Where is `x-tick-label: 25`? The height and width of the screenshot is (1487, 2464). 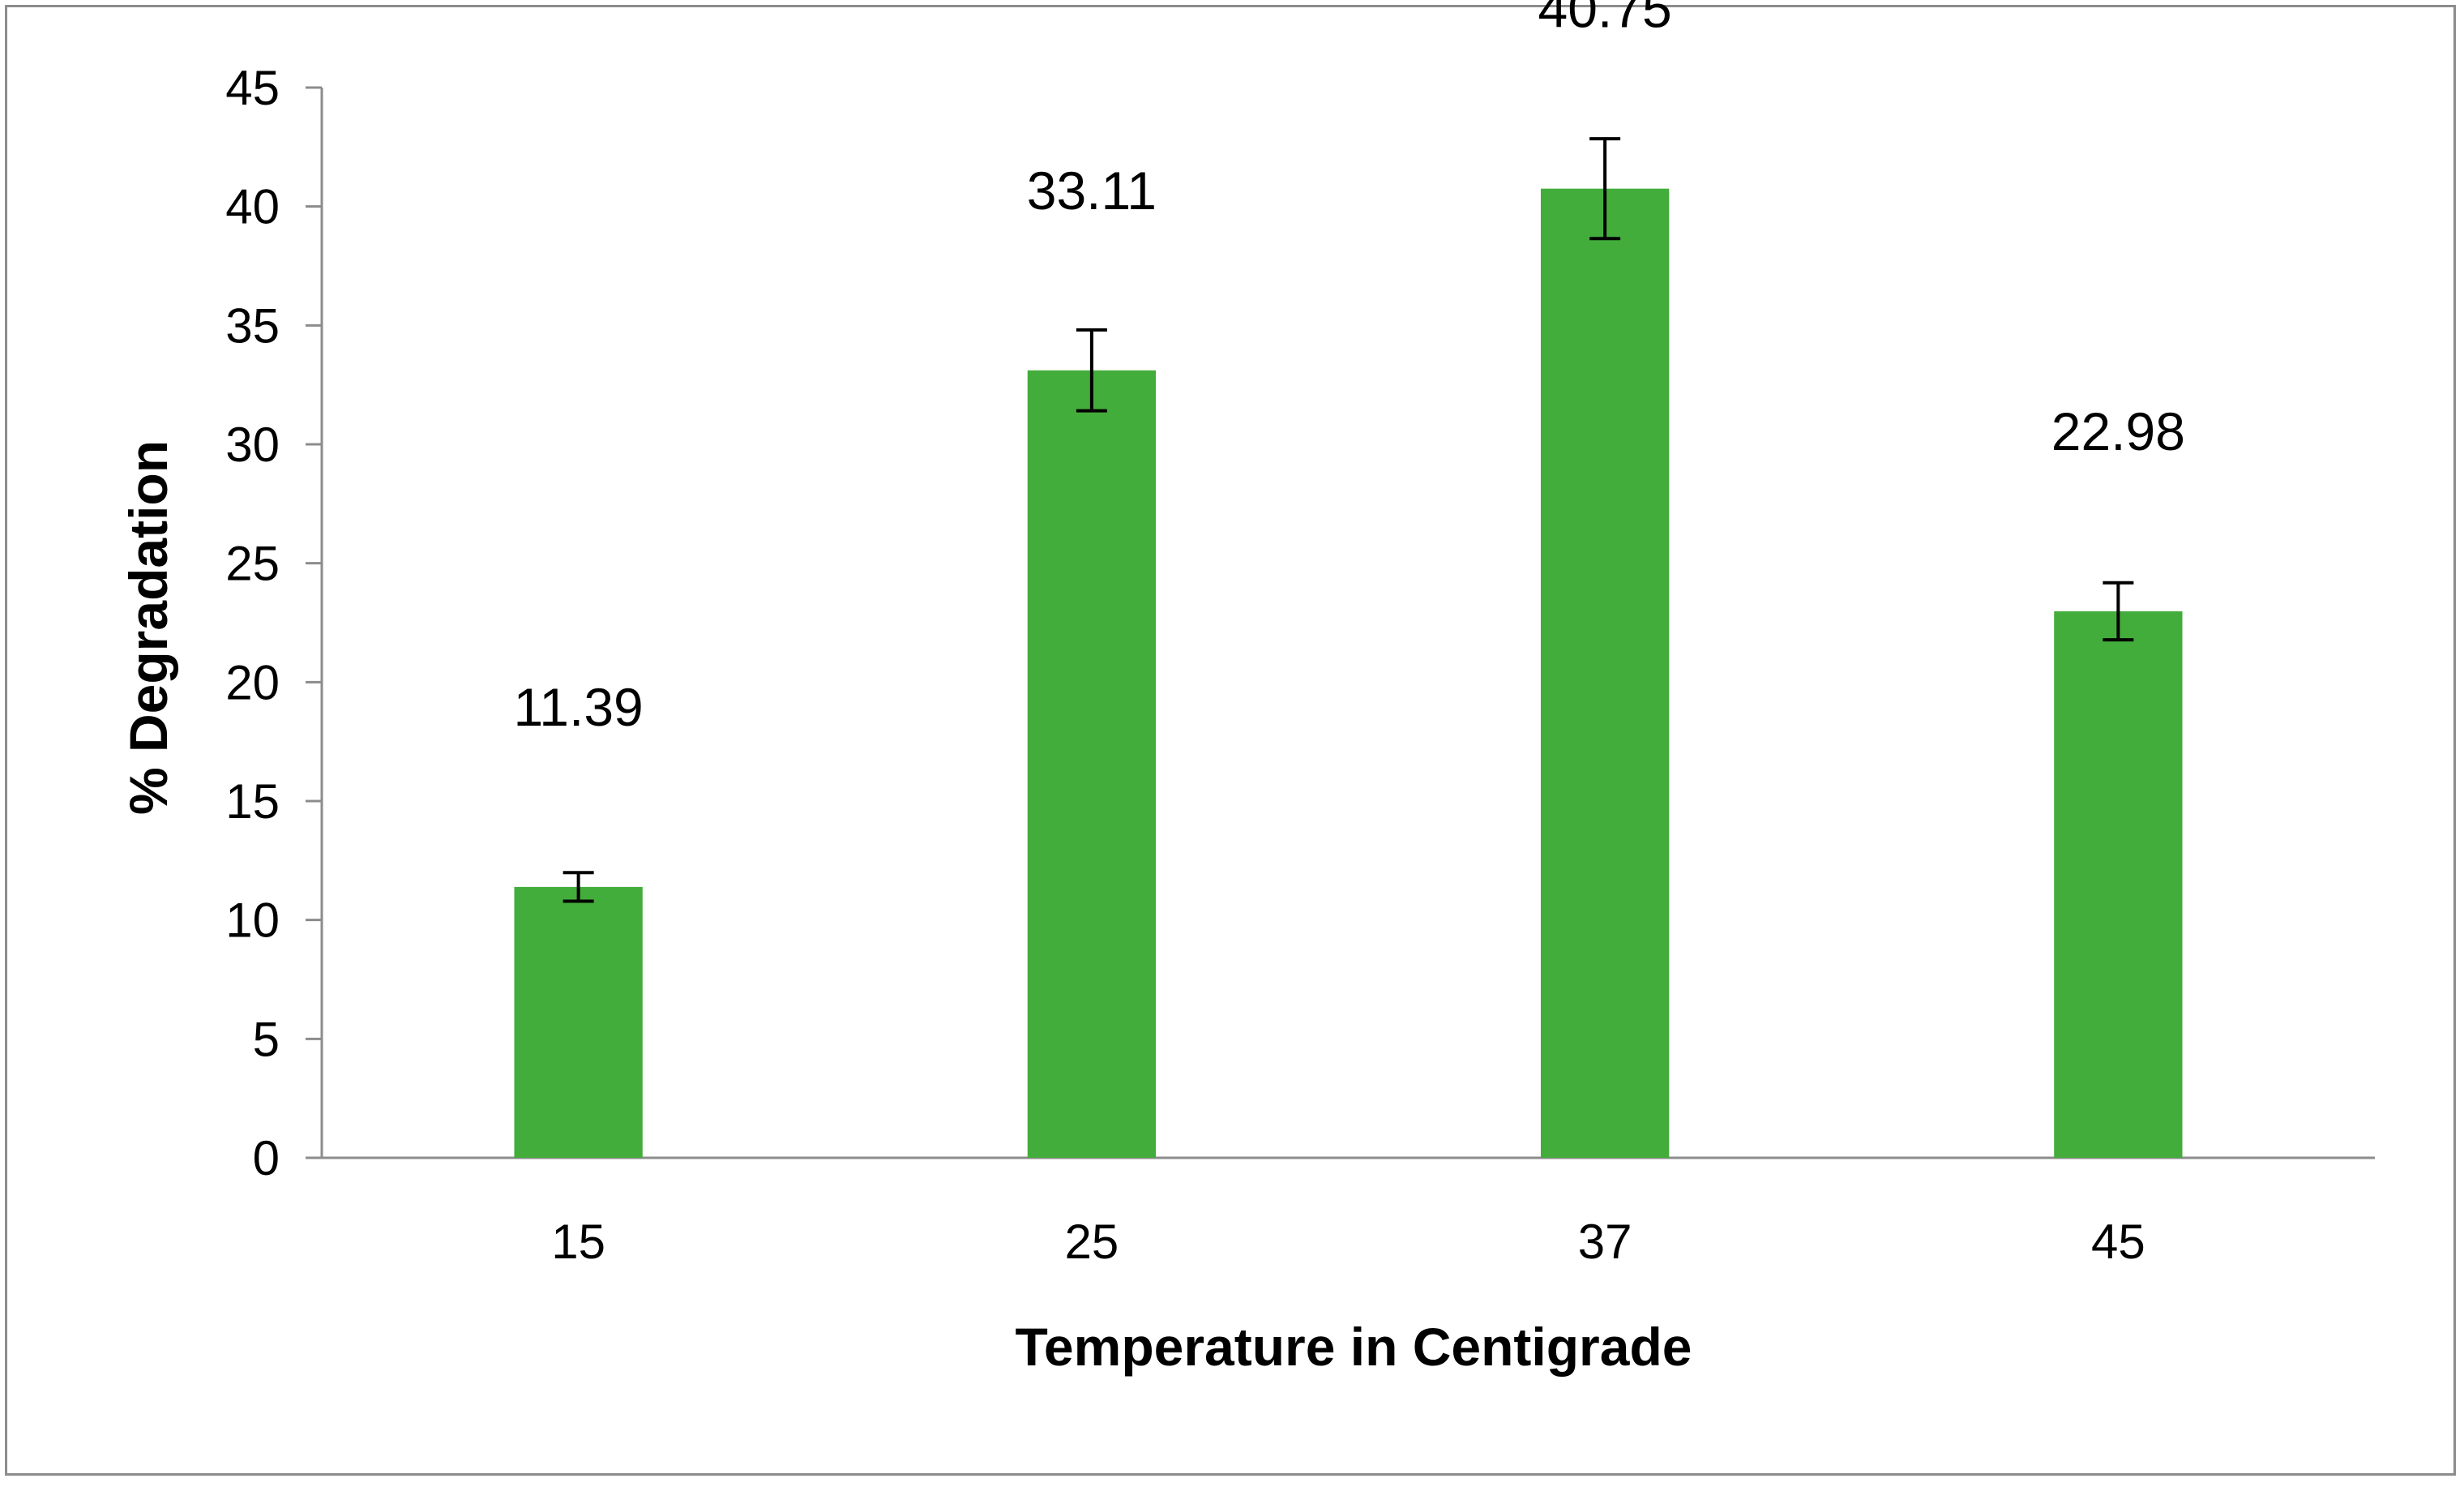
x-tick-label: 25 is located at coordinates (1092, 1242).